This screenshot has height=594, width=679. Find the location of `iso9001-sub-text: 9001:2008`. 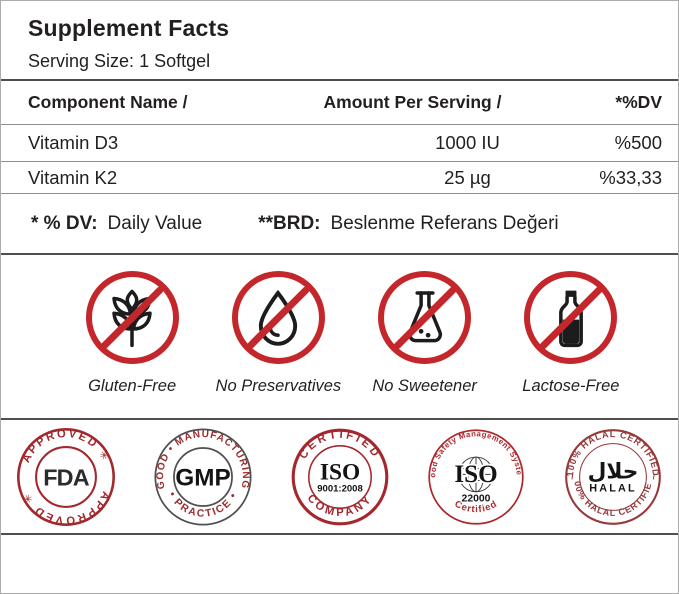

iso9001-sub-text: 9001:2008 is located at coordinates (340, 488).